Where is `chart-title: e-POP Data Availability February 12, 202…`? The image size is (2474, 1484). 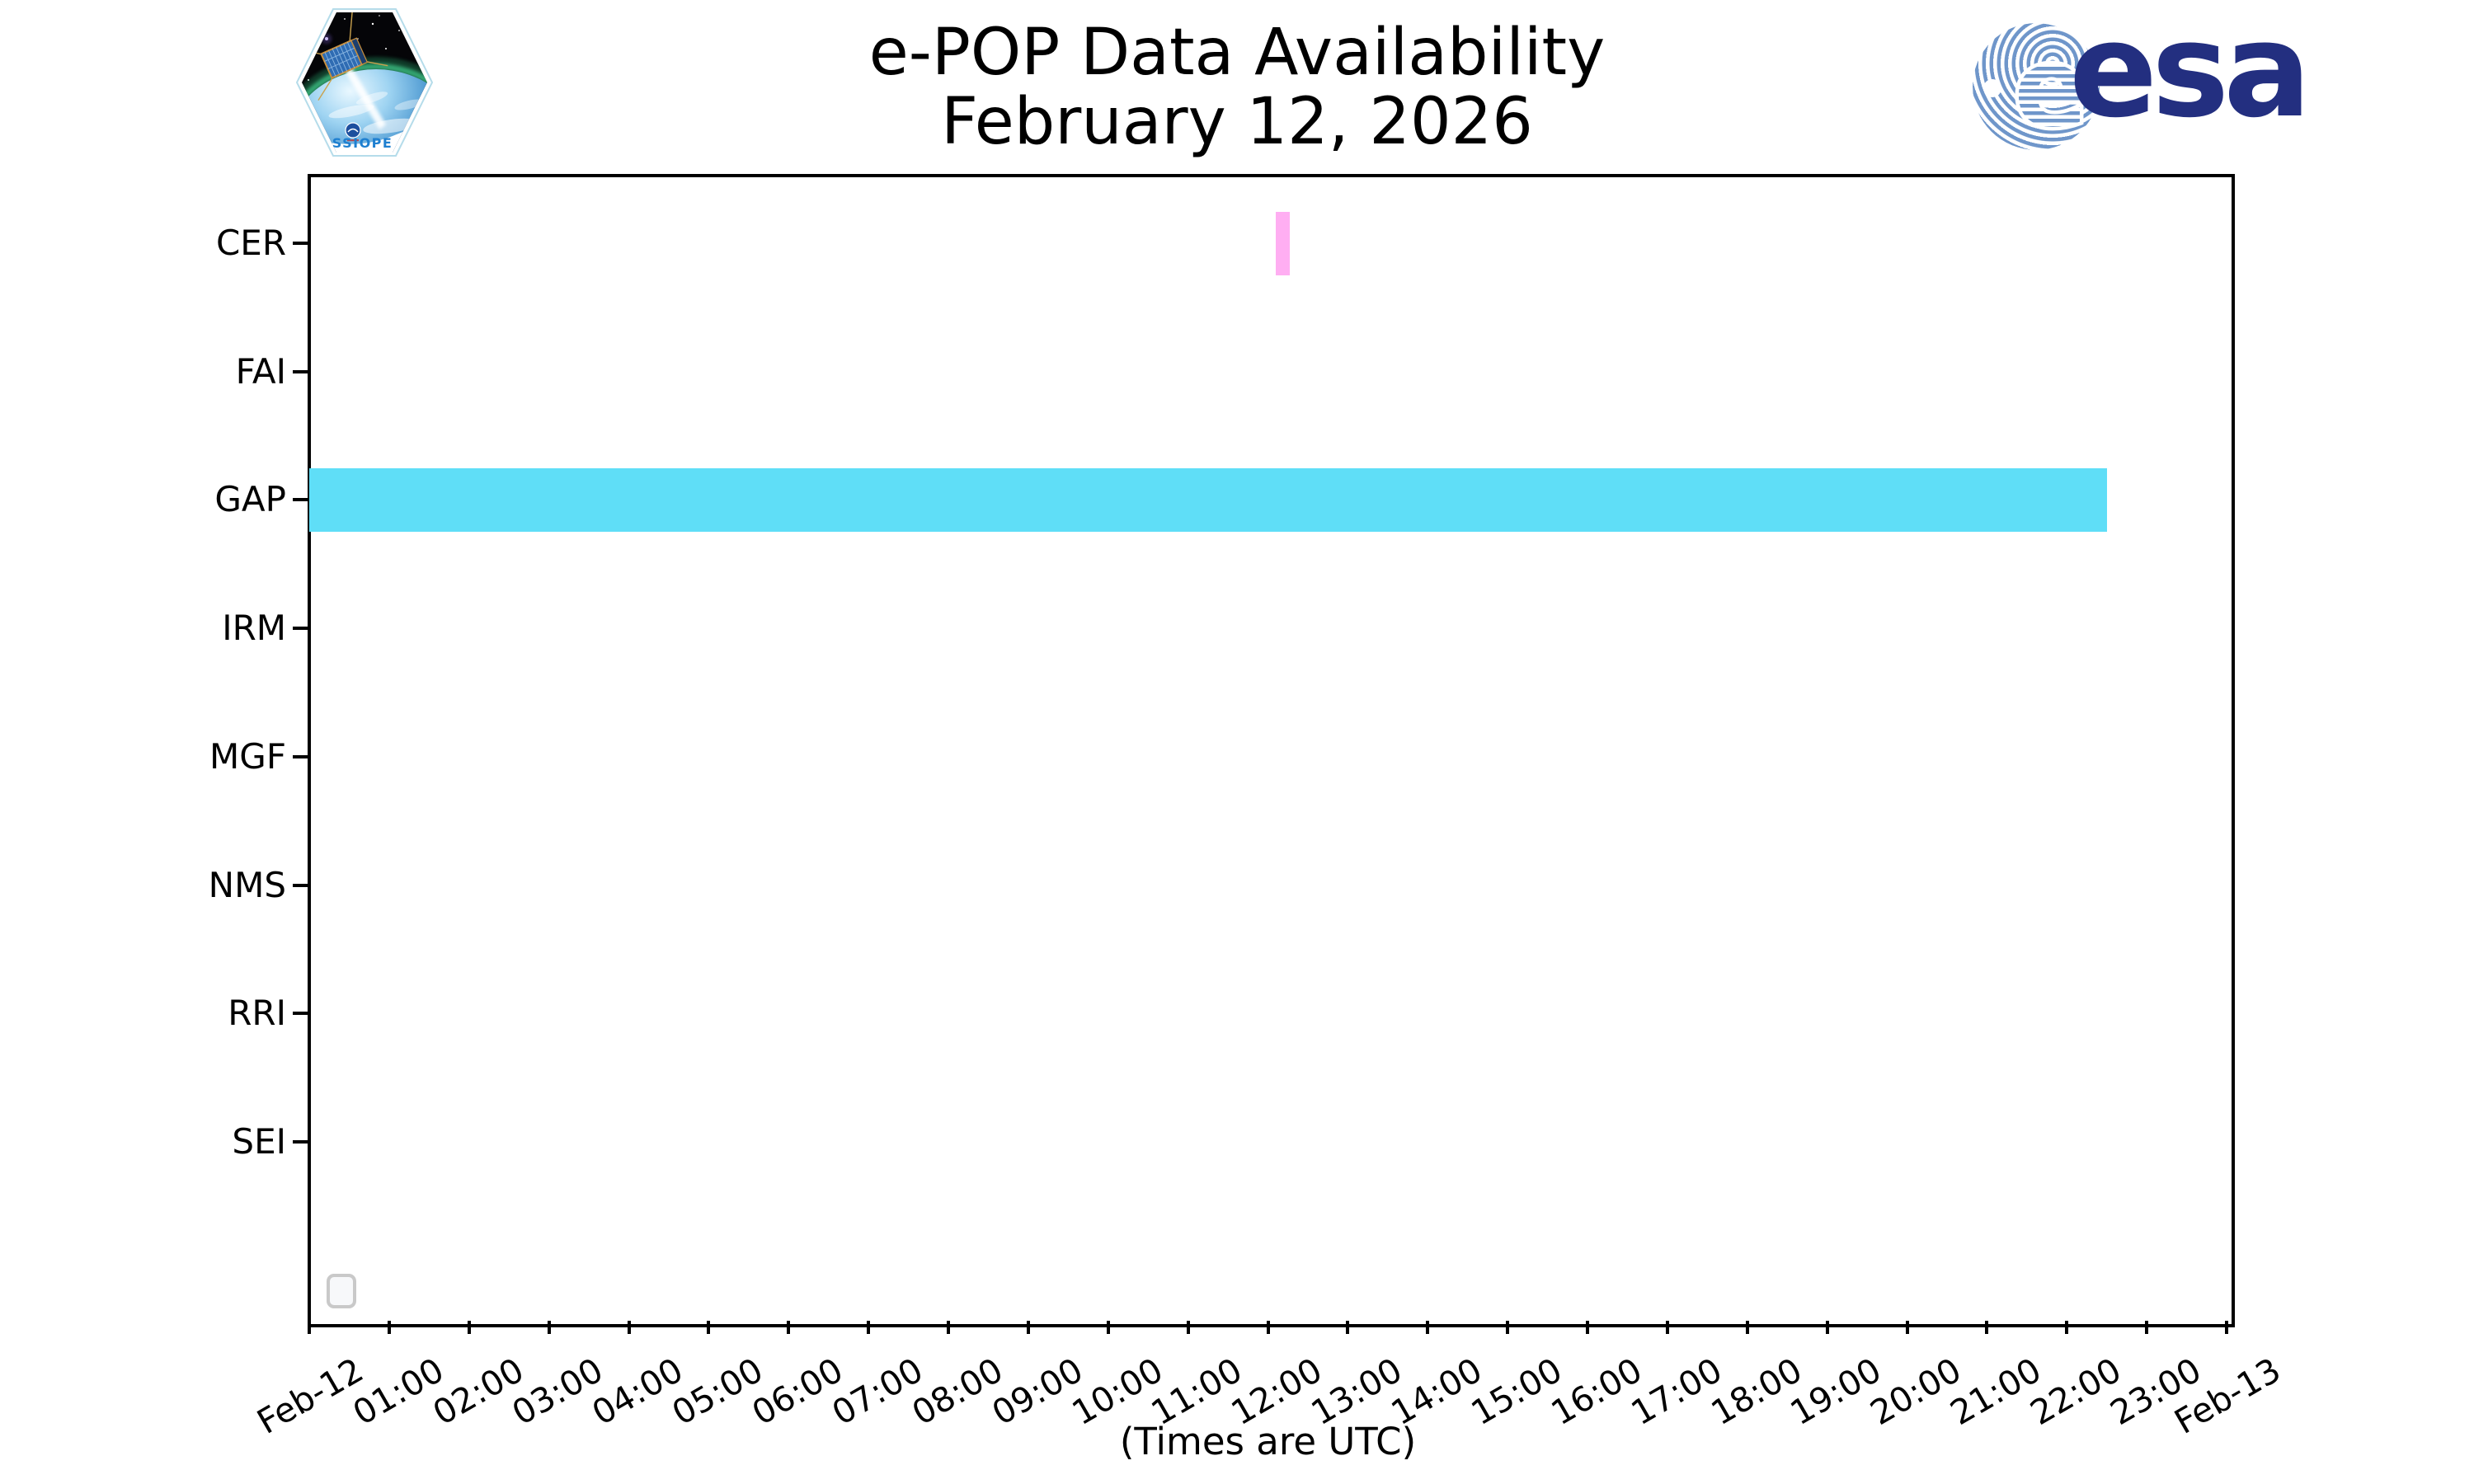 chart-title: e-POP Data Availability February 12, 202… is located at coordinates (1237, 87).